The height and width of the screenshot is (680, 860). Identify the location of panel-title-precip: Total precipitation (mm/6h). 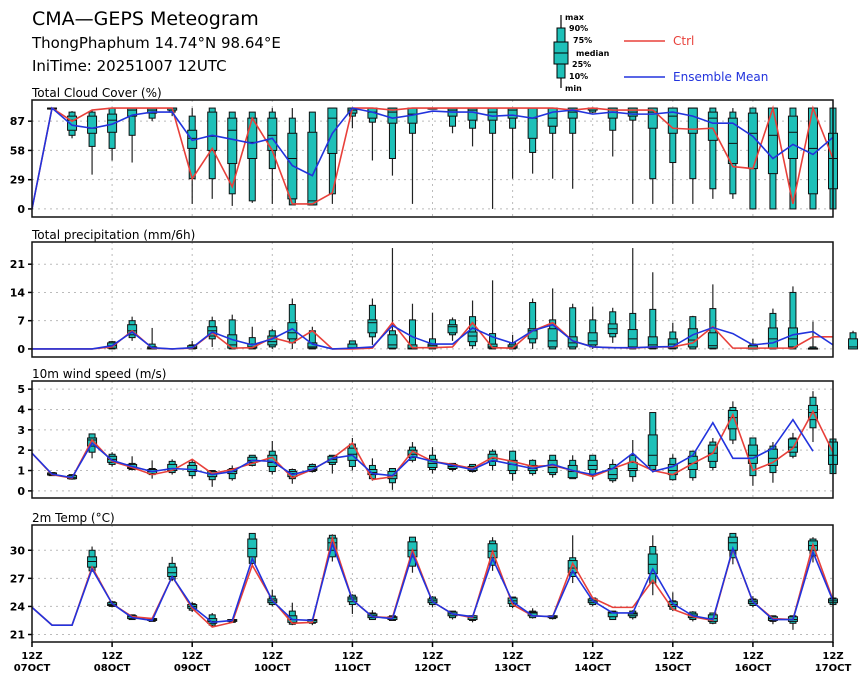
(113, 235).